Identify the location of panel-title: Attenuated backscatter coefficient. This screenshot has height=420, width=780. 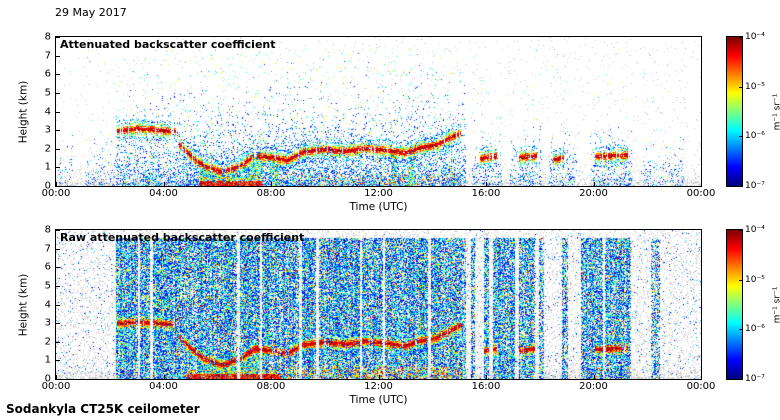
(168, 44).